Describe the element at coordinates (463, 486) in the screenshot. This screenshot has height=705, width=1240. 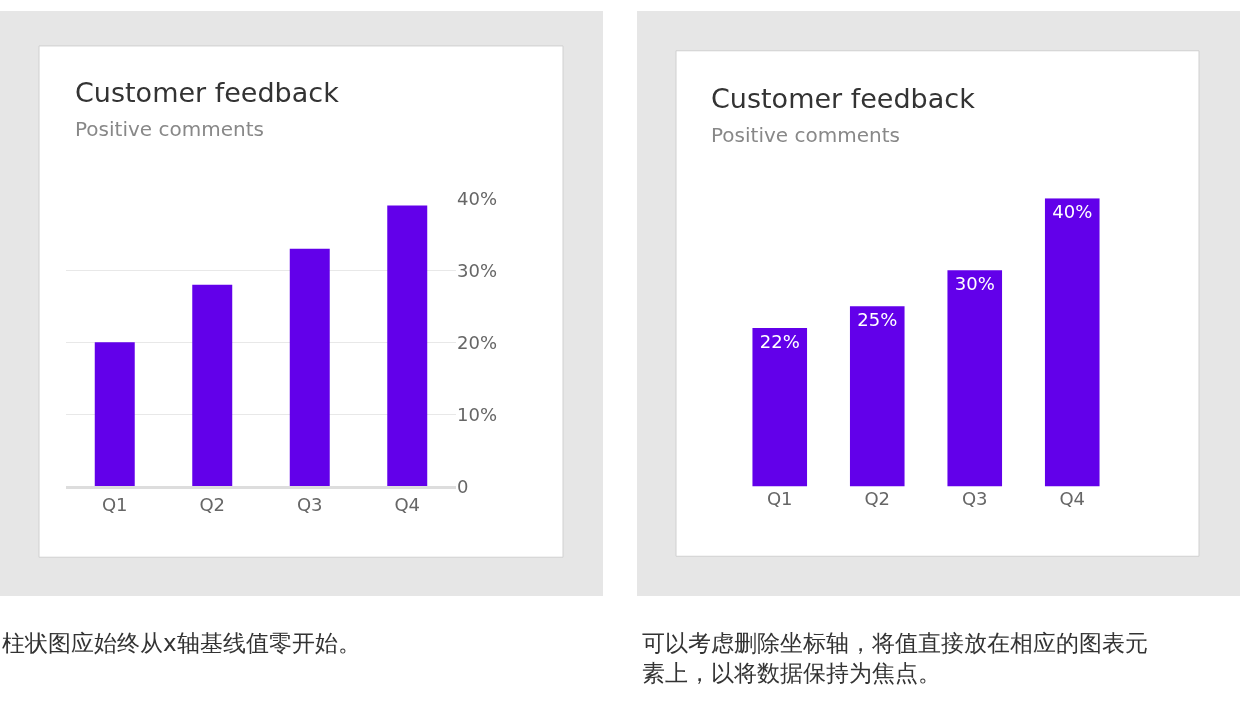
I see `y-tick-label: 0` at that location.